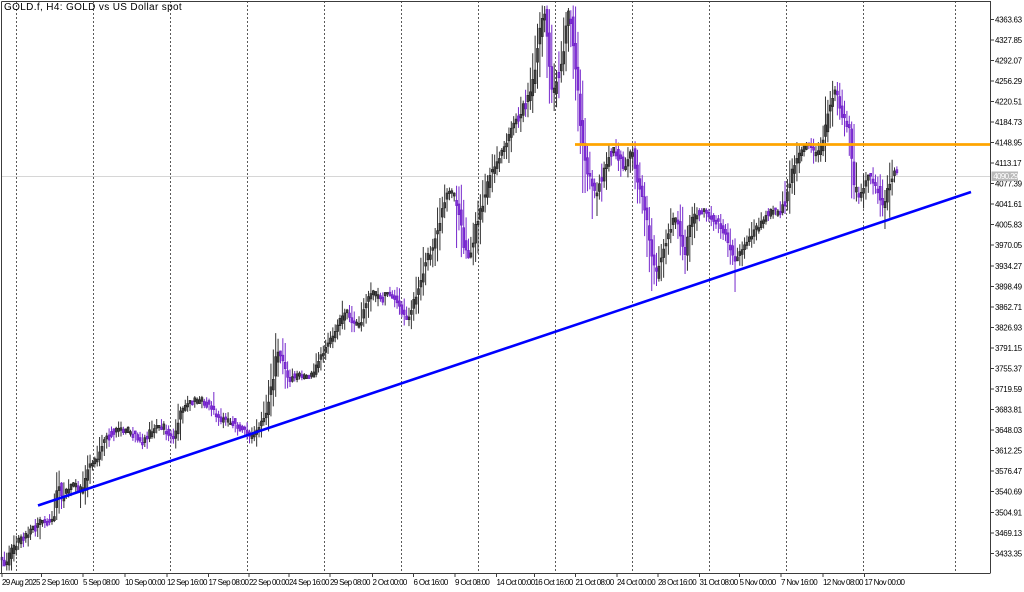 This screenshot has width=1024, height=592. I want to click on svg-text: 7 Nov 16:00, so click(799, 582).